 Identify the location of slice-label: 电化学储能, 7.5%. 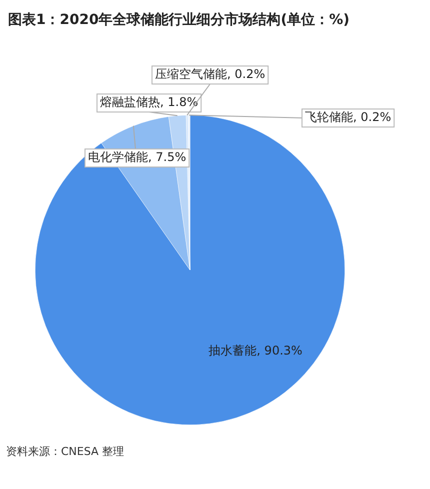
(137, 157).